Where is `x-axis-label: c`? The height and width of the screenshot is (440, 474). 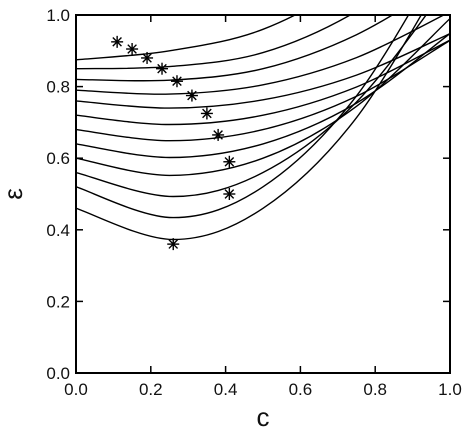
x-axis-label: c is located at coordinates (263, 417).